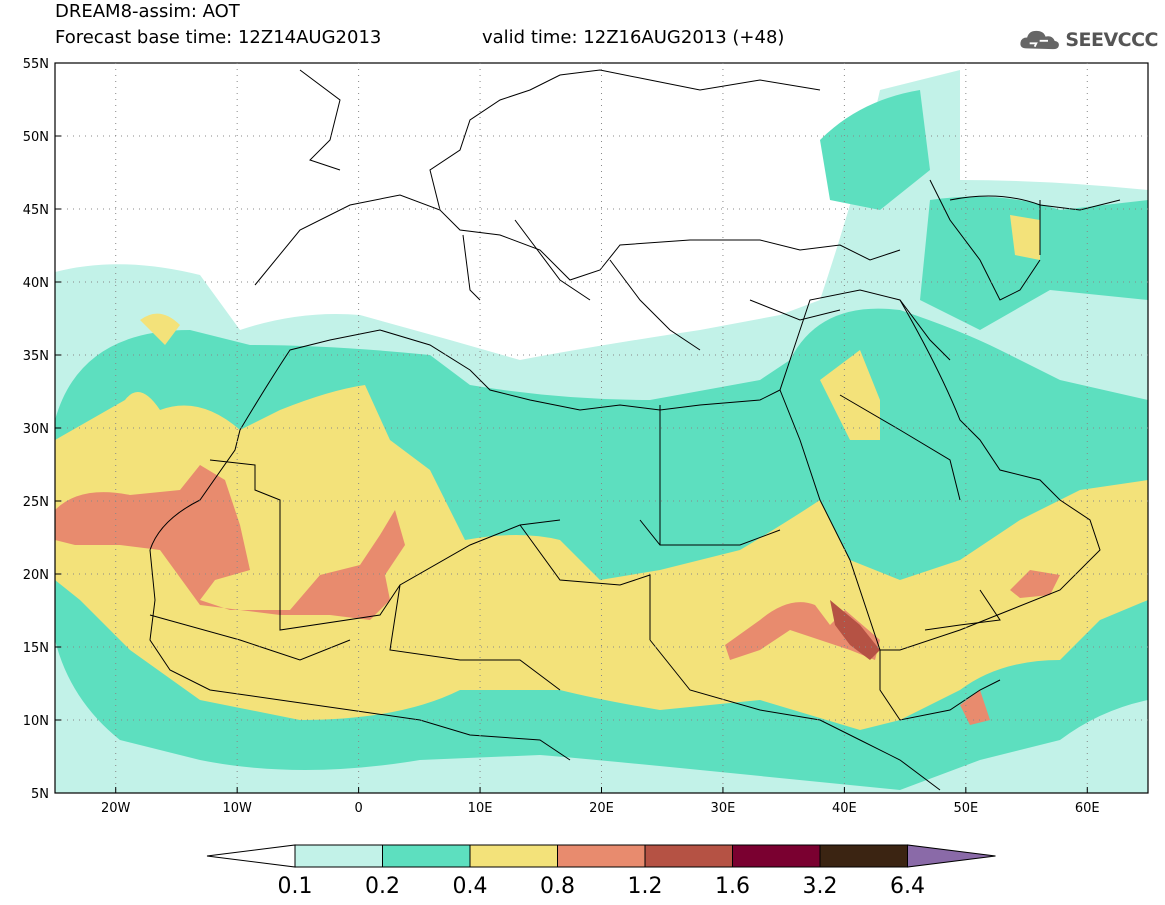 The width and height of the screenshot is (1165, 905). I want to click on lon-tick-label: 10W, so click(237, 808).